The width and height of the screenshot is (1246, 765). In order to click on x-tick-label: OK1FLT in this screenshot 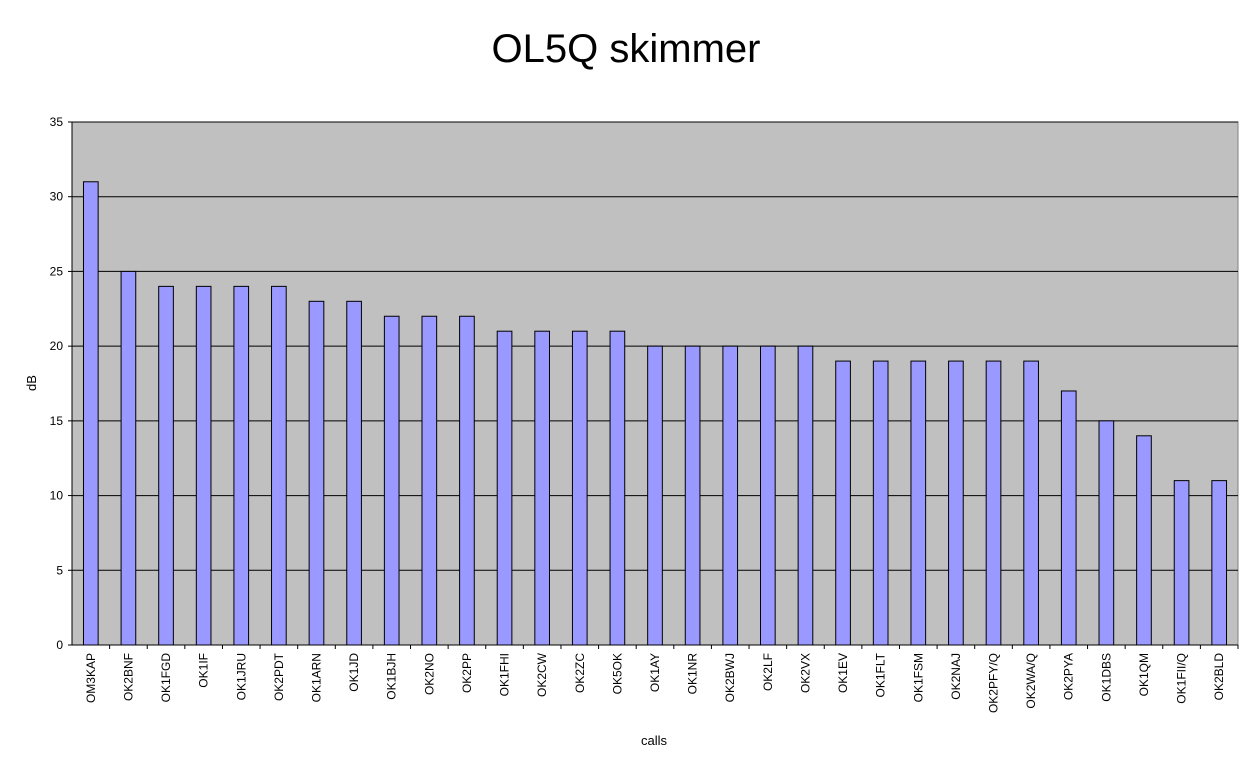, I will do `click(881, 674)`.